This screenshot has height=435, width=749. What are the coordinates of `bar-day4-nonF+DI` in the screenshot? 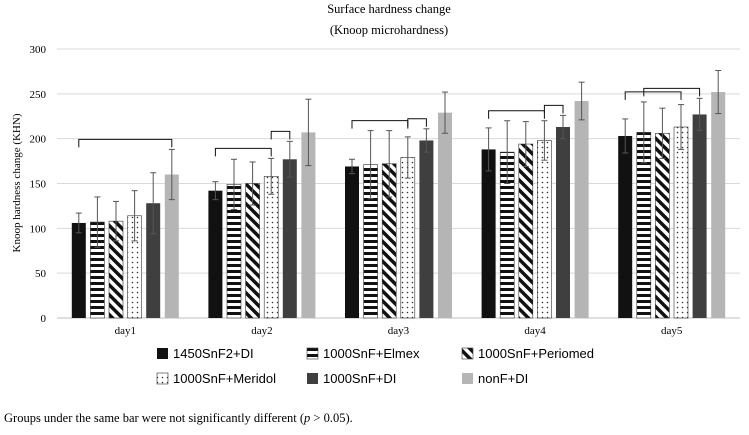 It's located at (581, 209).